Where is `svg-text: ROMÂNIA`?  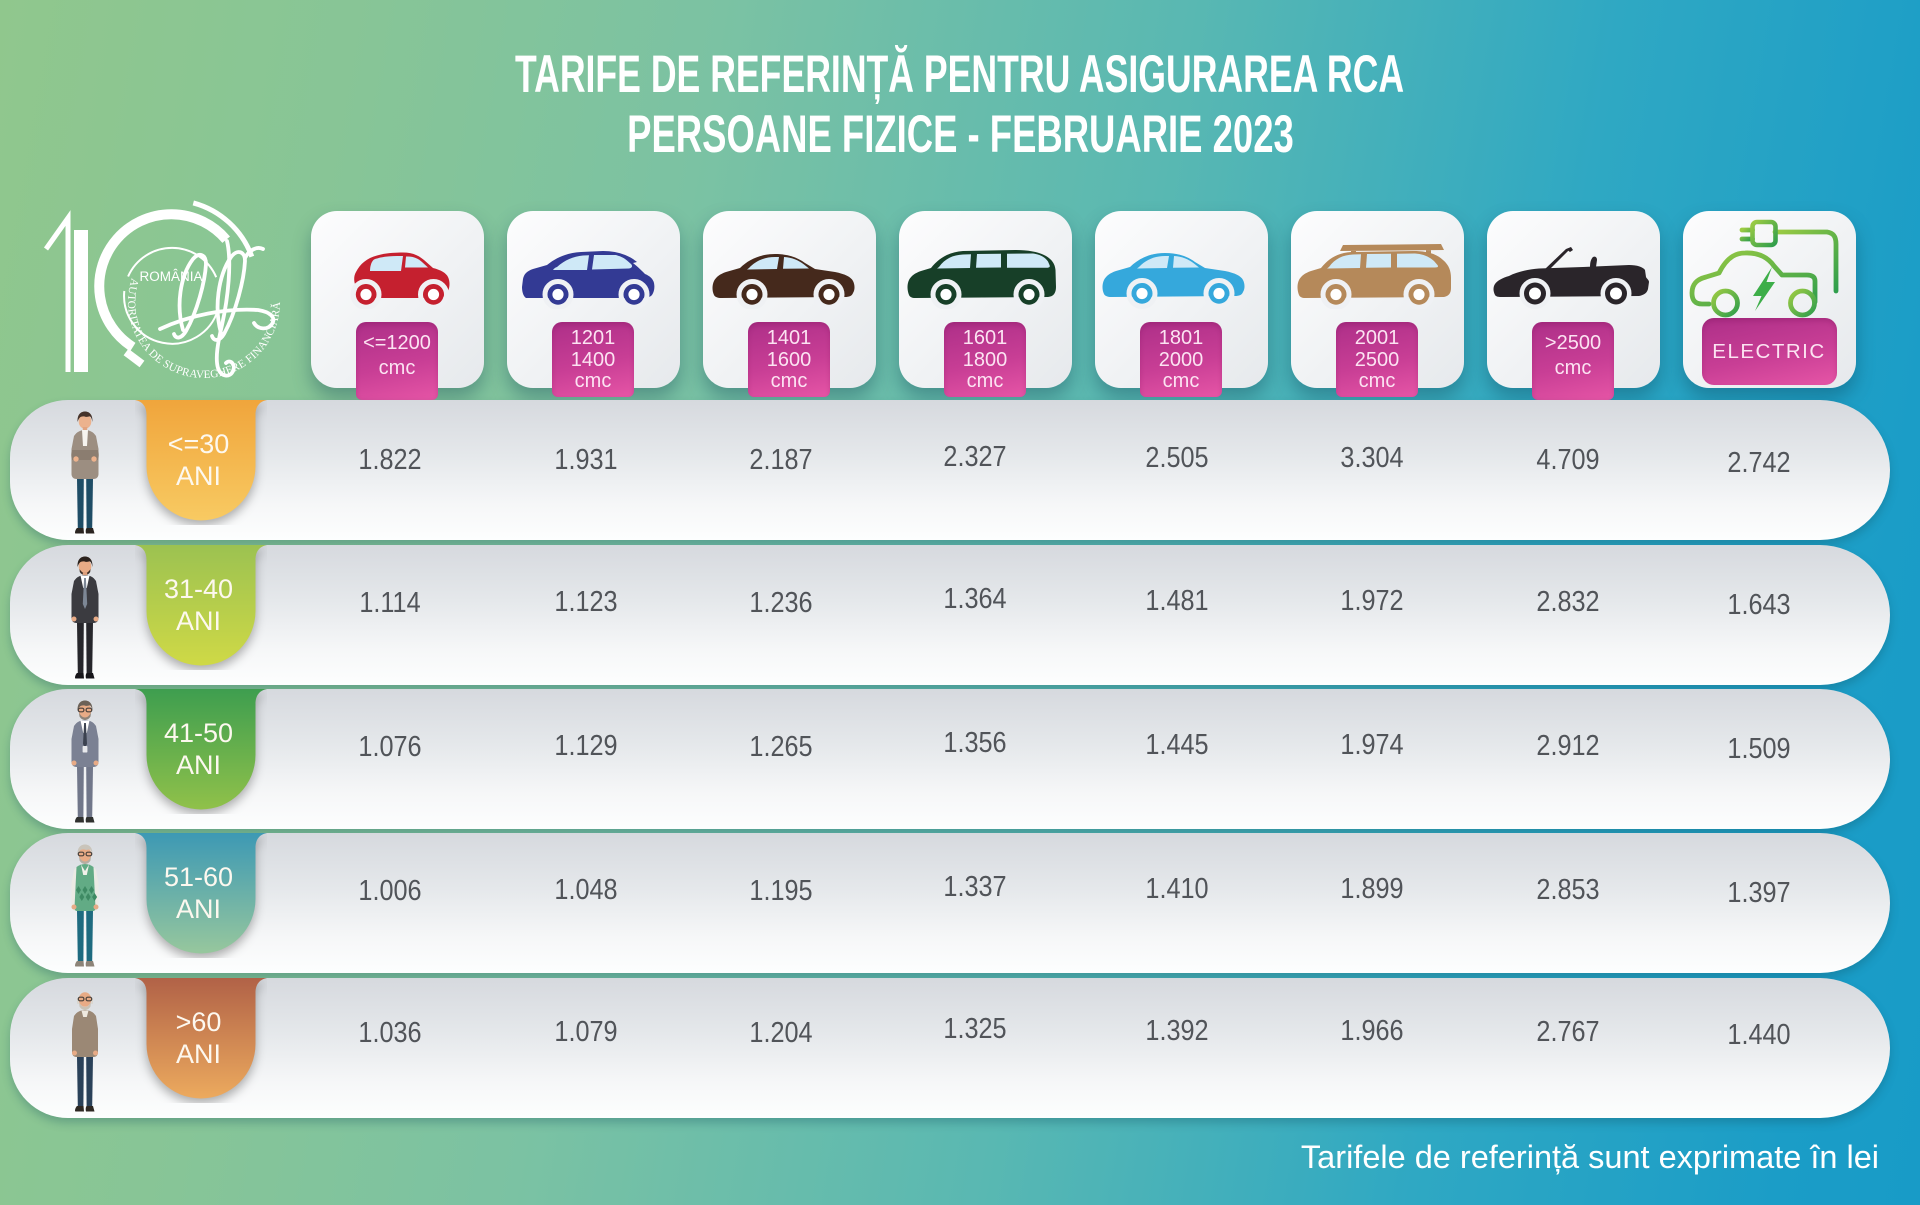 svg-text: ROMÂNIA is located at coordinates (170, 276).